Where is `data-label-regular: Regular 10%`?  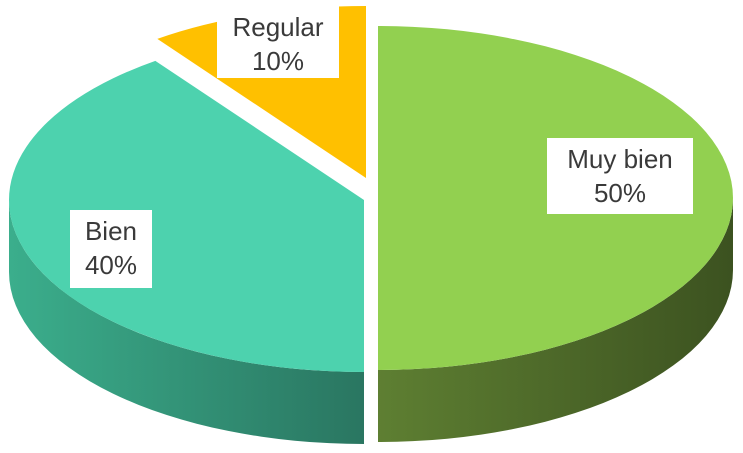 data-label-regular: Regular 10% is located at coordinates (278, 42).